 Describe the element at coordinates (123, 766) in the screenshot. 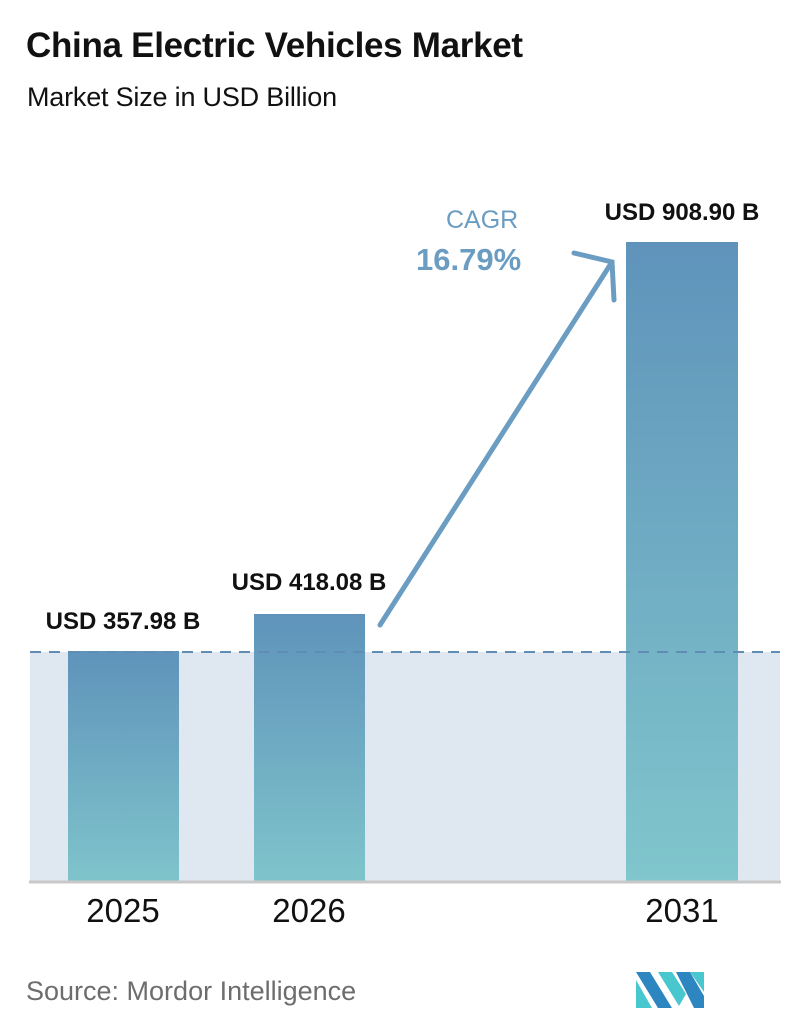

I see `bar-2025` at that location.